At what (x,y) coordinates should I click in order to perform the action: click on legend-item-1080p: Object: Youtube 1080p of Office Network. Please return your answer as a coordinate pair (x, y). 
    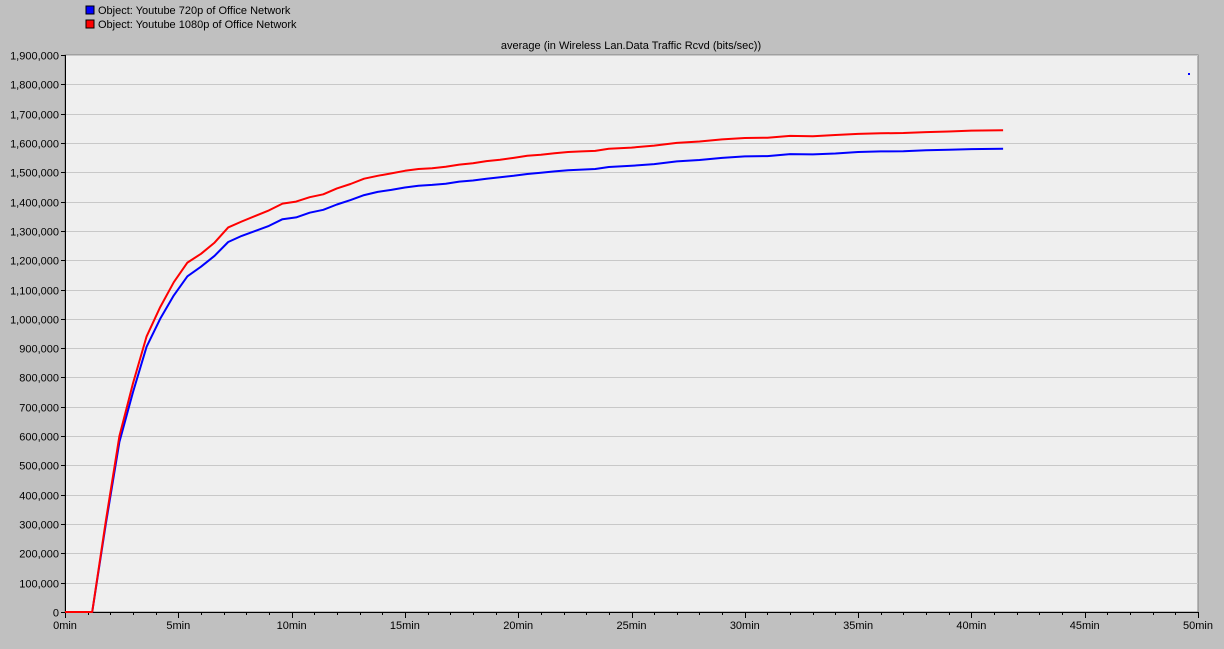
    Looking at the image, I should click on (191, 25).